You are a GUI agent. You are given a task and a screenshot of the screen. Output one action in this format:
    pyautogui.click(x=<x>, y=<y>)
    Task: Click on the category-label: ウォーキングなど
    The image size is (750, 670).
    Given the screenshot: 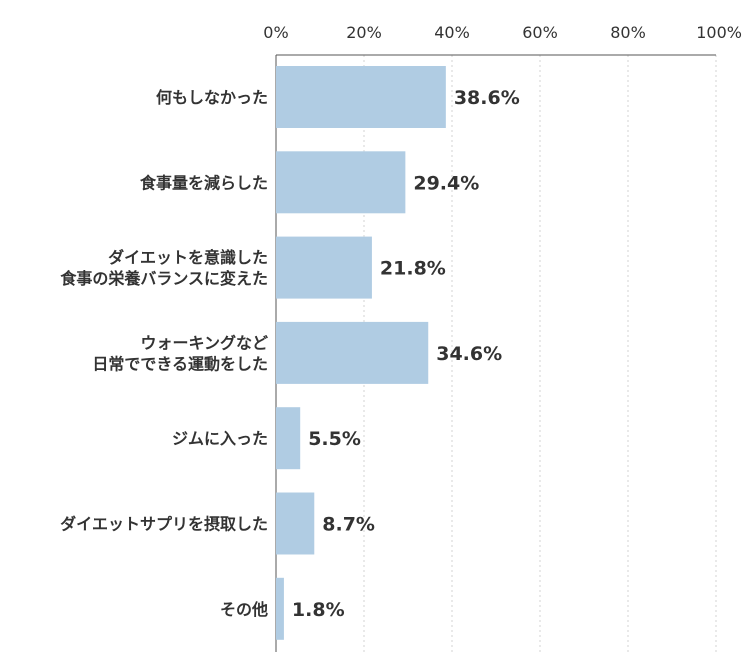 What is the action you would take?
    pyautogui.click(x=204, y=342)
    